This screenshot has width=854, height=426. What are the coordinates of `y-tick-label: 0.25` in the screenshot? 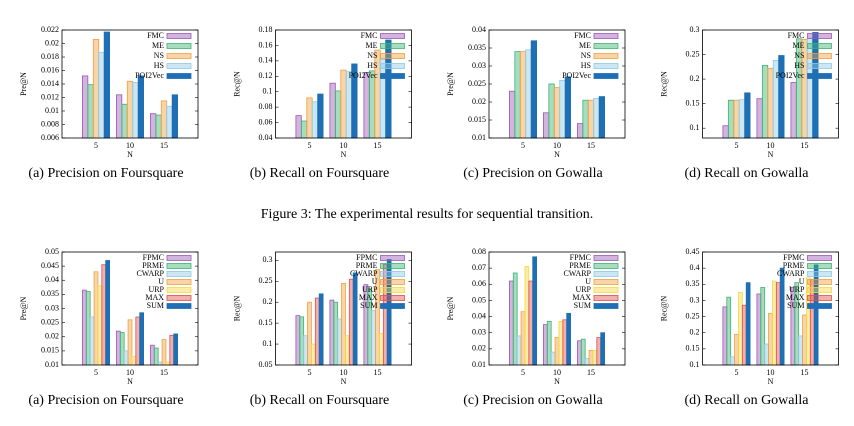 It's located at (693, 315).